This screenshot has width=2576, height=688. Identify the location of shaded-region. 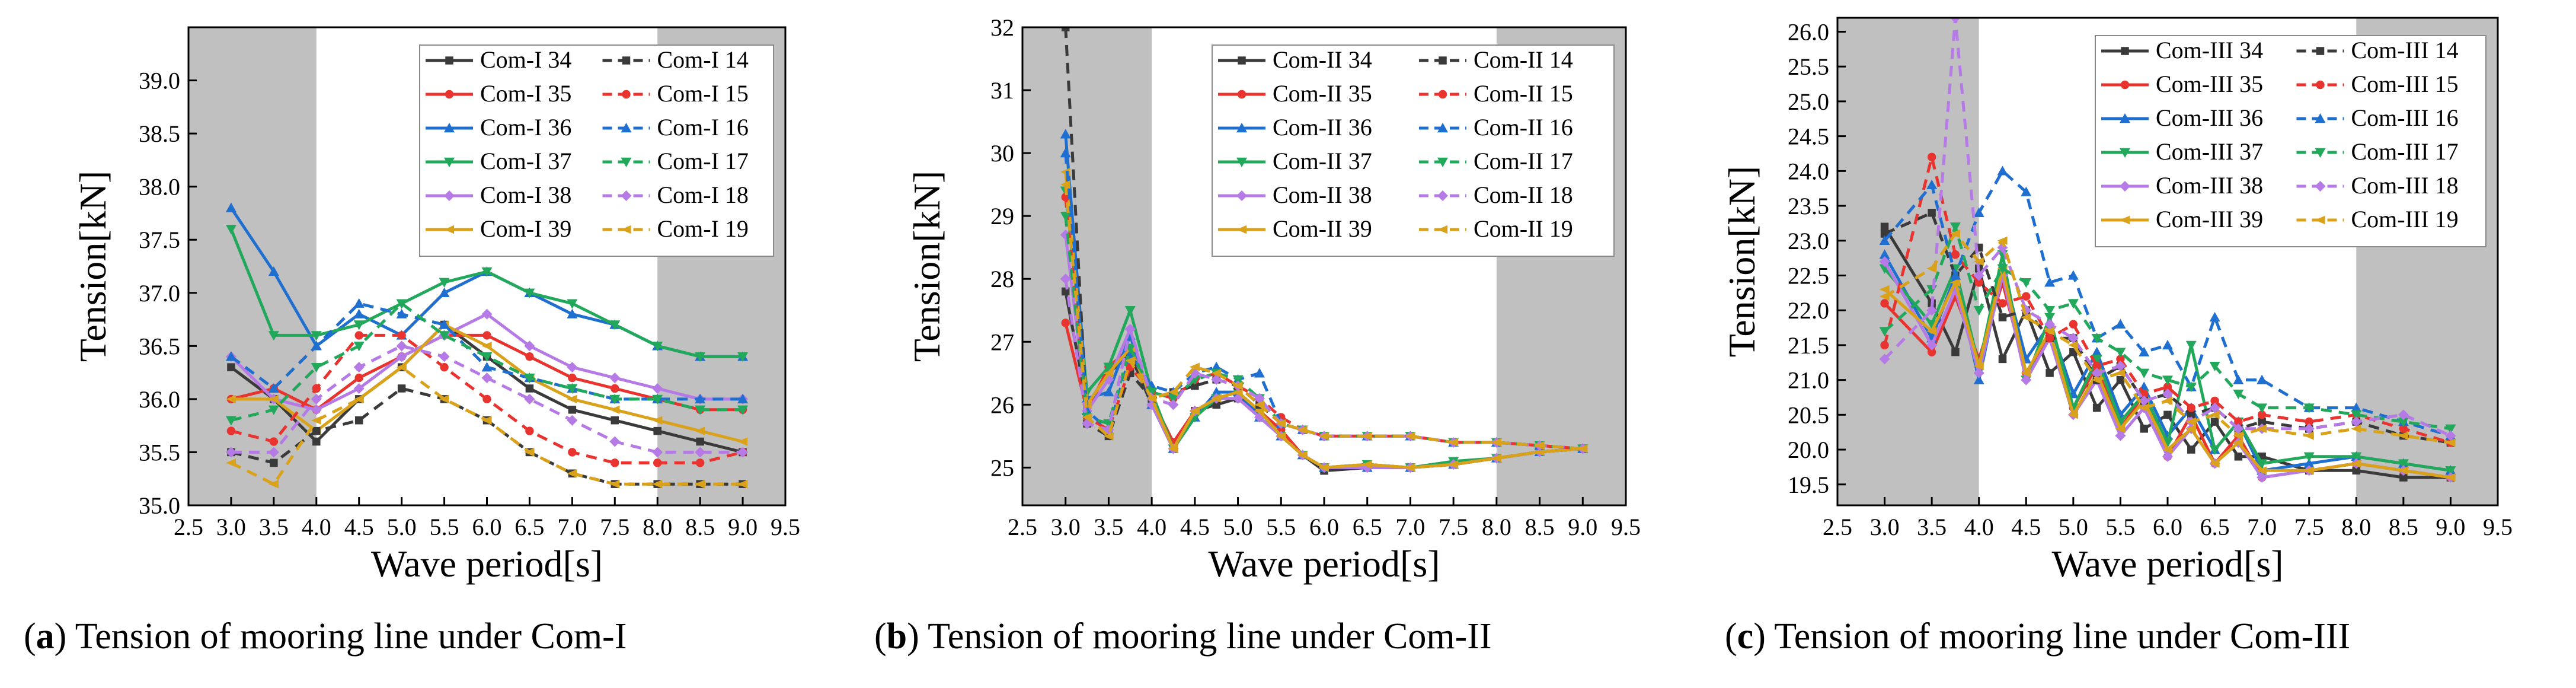
(252, 266).